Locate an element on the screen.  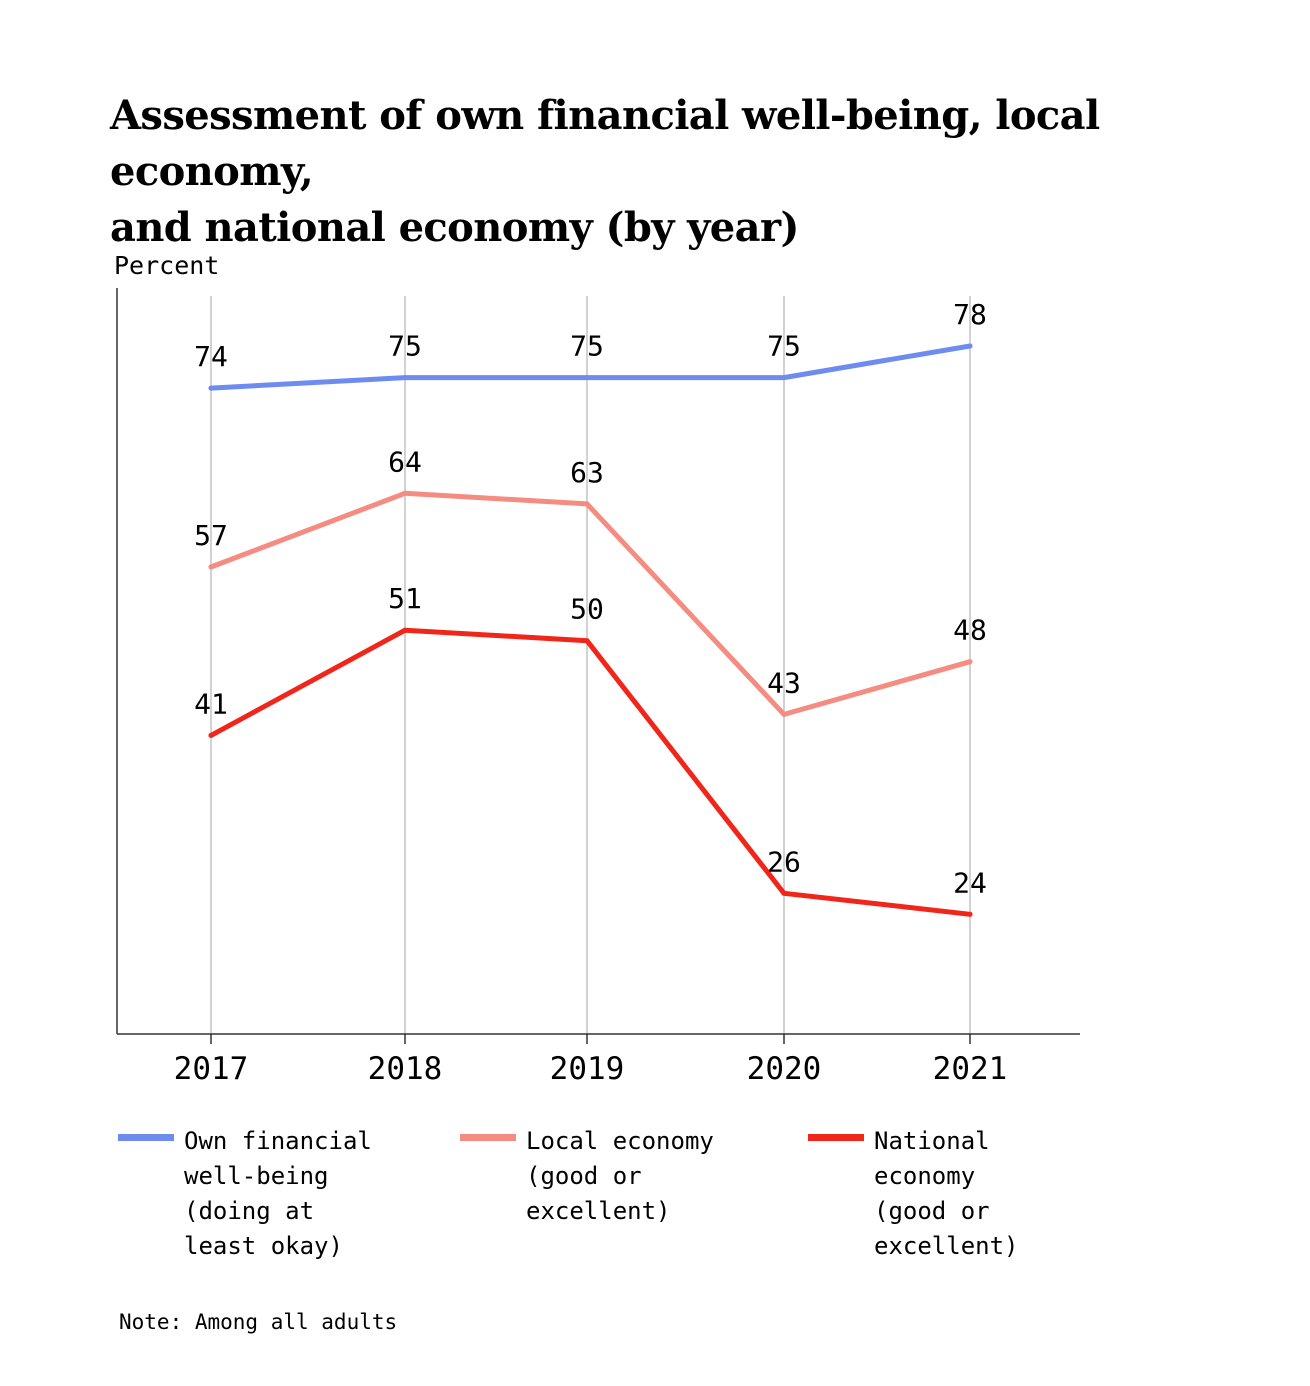
data-point-national-economy-2019 is located at coordinates (587, 641).